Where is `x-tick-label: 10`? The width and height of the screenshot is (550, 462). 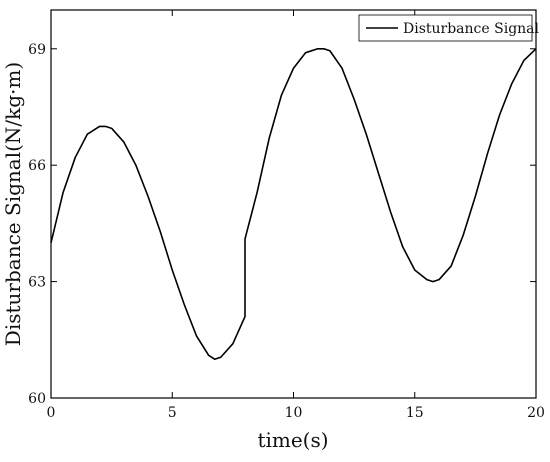
x-tick-label: 10 is located at coordinates (294, 413).